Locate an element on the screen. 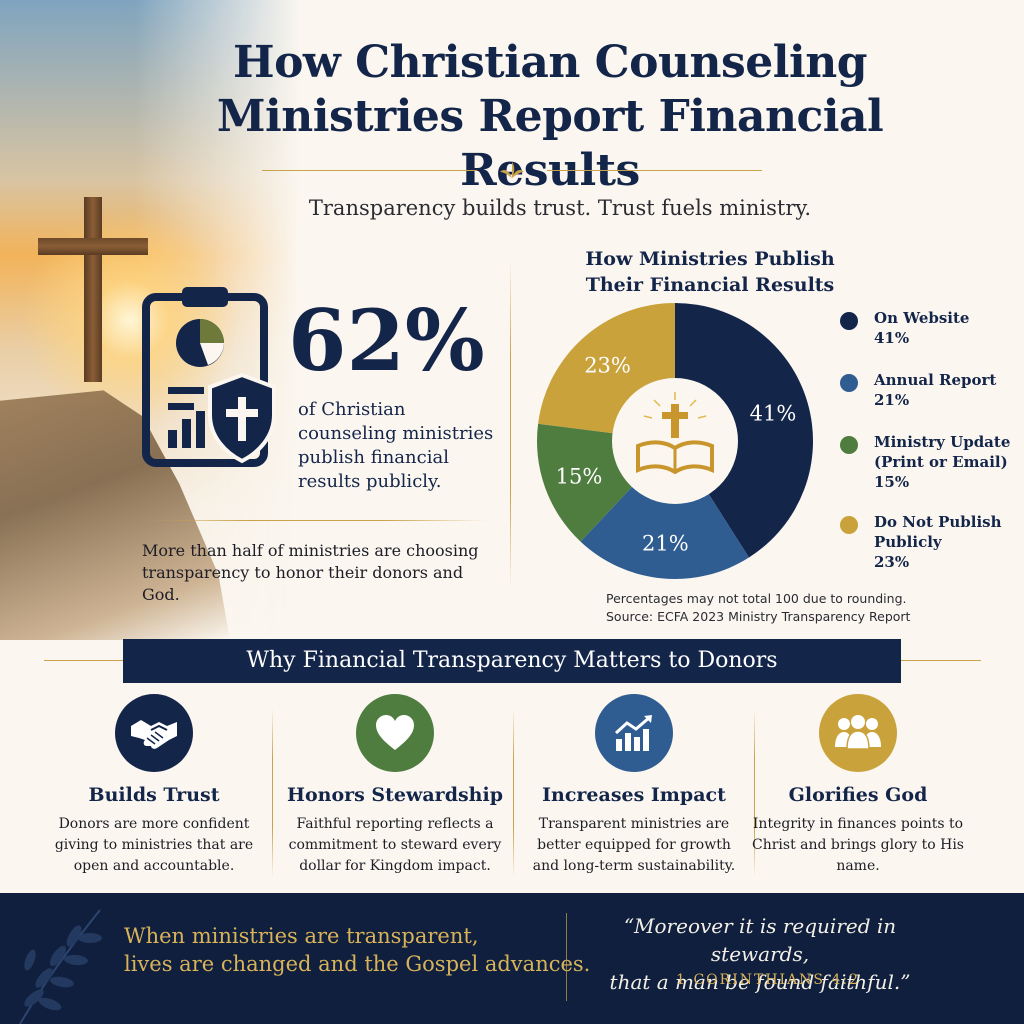  benefit-title: Honors Stewardship is located at coordinates (395, 795).